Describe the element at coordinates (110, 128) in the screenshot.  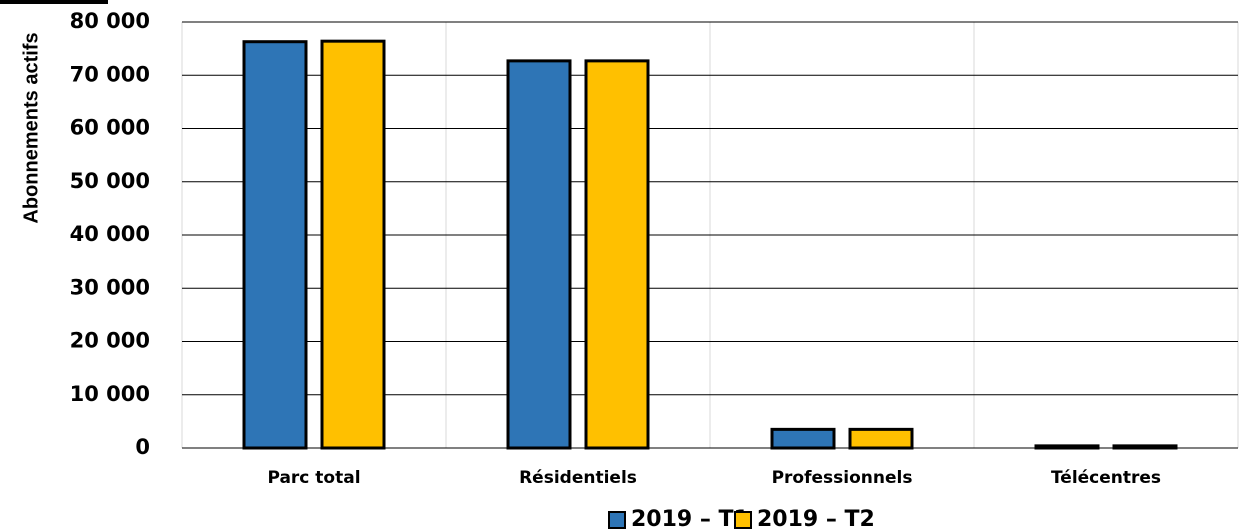
I see `y-tick-label: 60 000` at that location.